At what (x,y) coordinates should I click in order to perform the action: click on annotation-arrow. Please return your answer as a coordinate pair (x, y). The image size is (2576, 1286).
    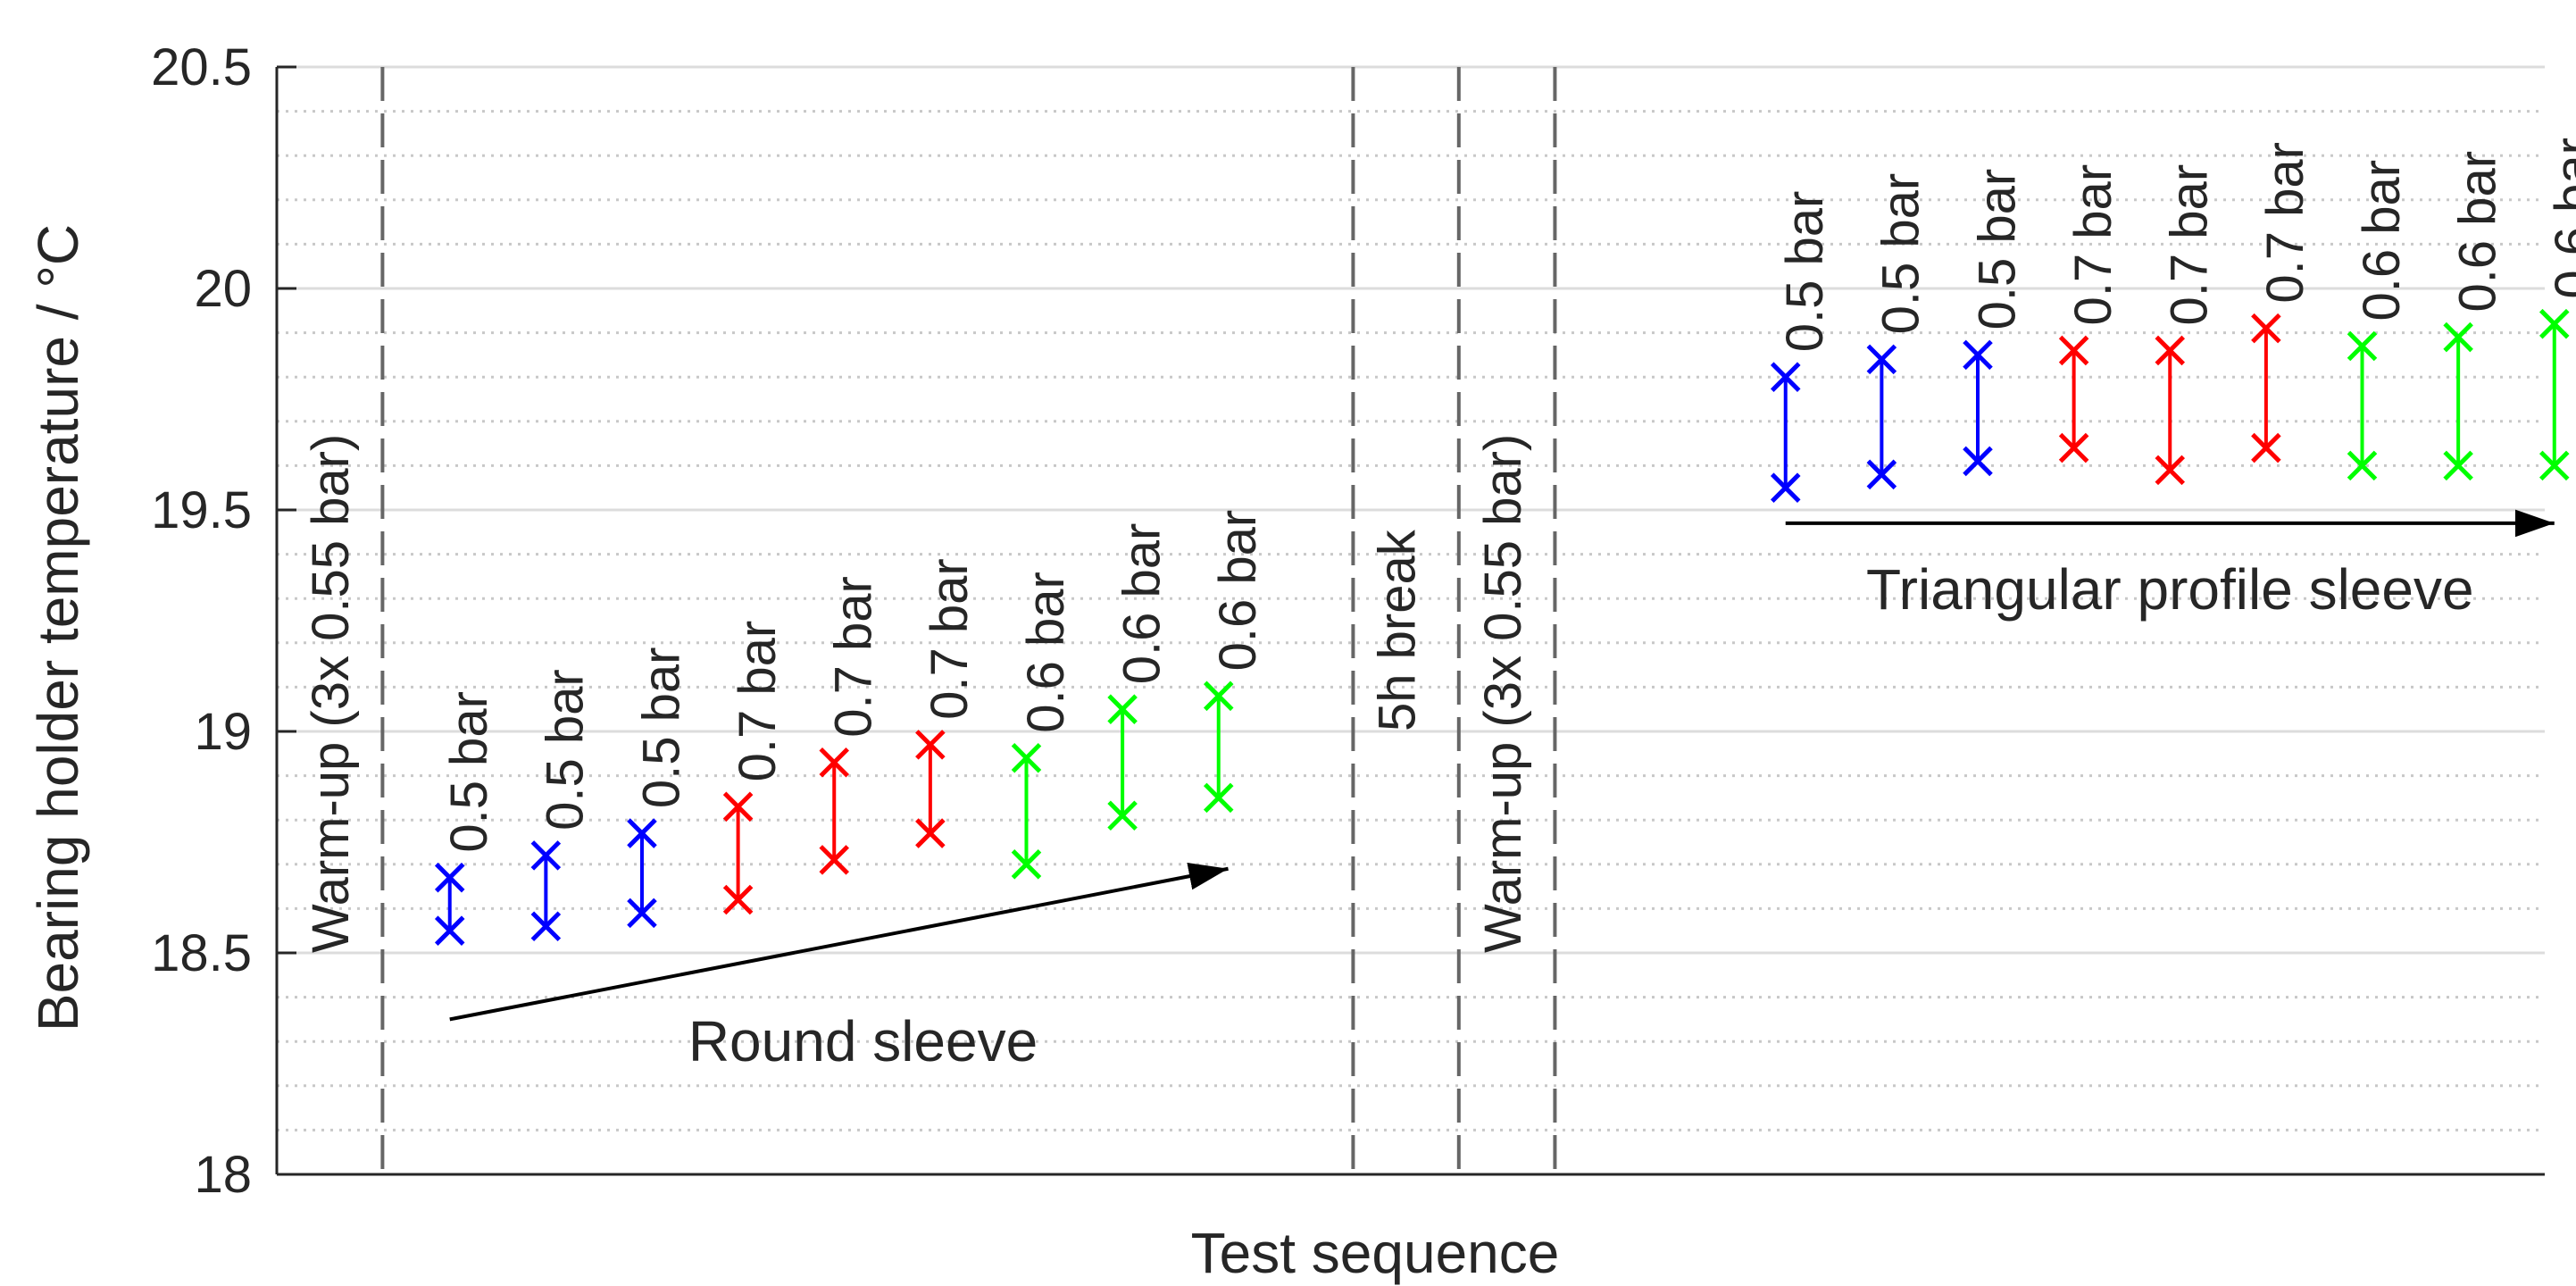
    Looking at the image, I should click on (839, 942).